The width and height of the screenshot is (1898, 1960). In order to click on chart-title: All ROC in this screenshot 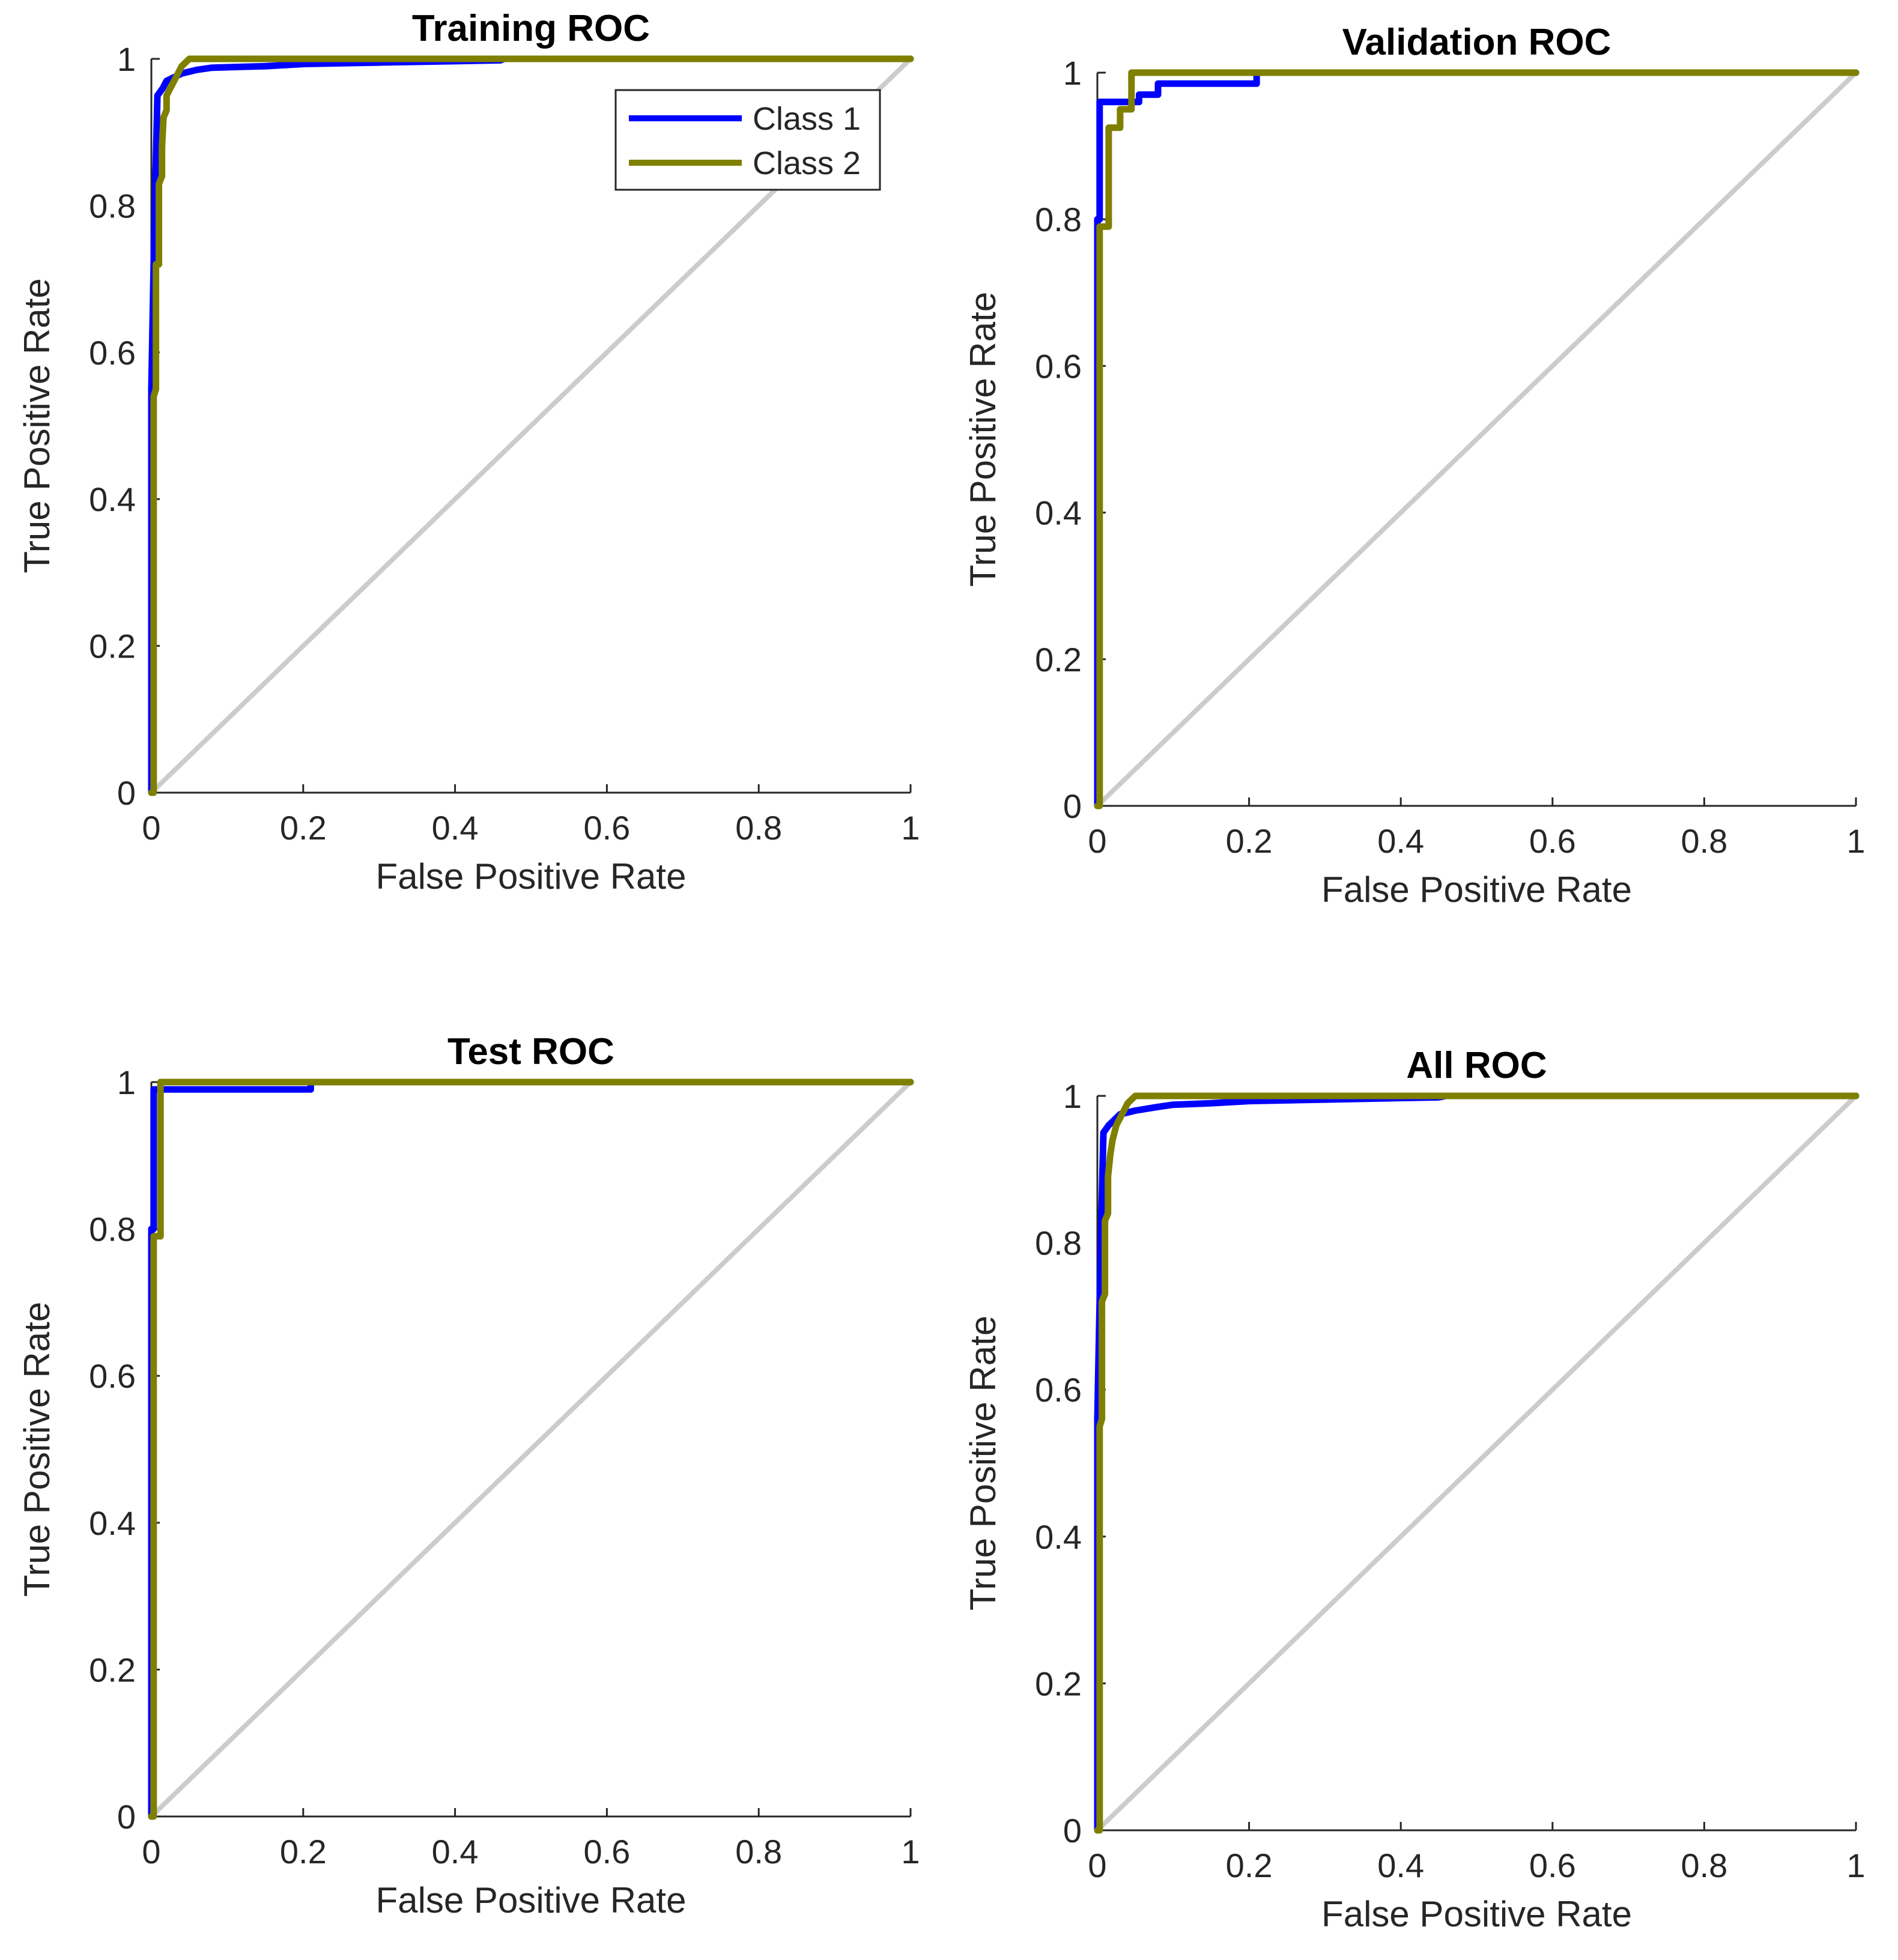, I will do `click(1476, 1065)`.